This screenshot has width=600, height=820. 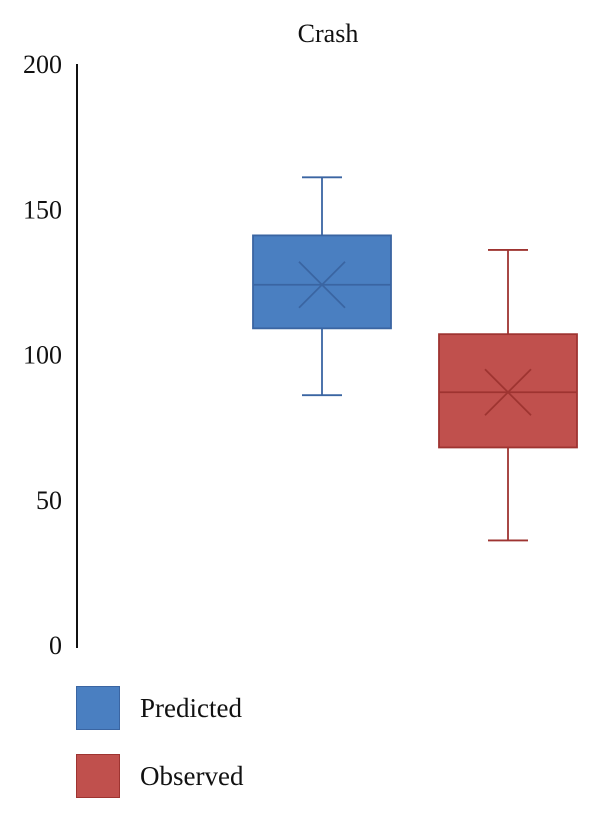 I want to click on iqr-box-observed, so click(x=508, y=391).